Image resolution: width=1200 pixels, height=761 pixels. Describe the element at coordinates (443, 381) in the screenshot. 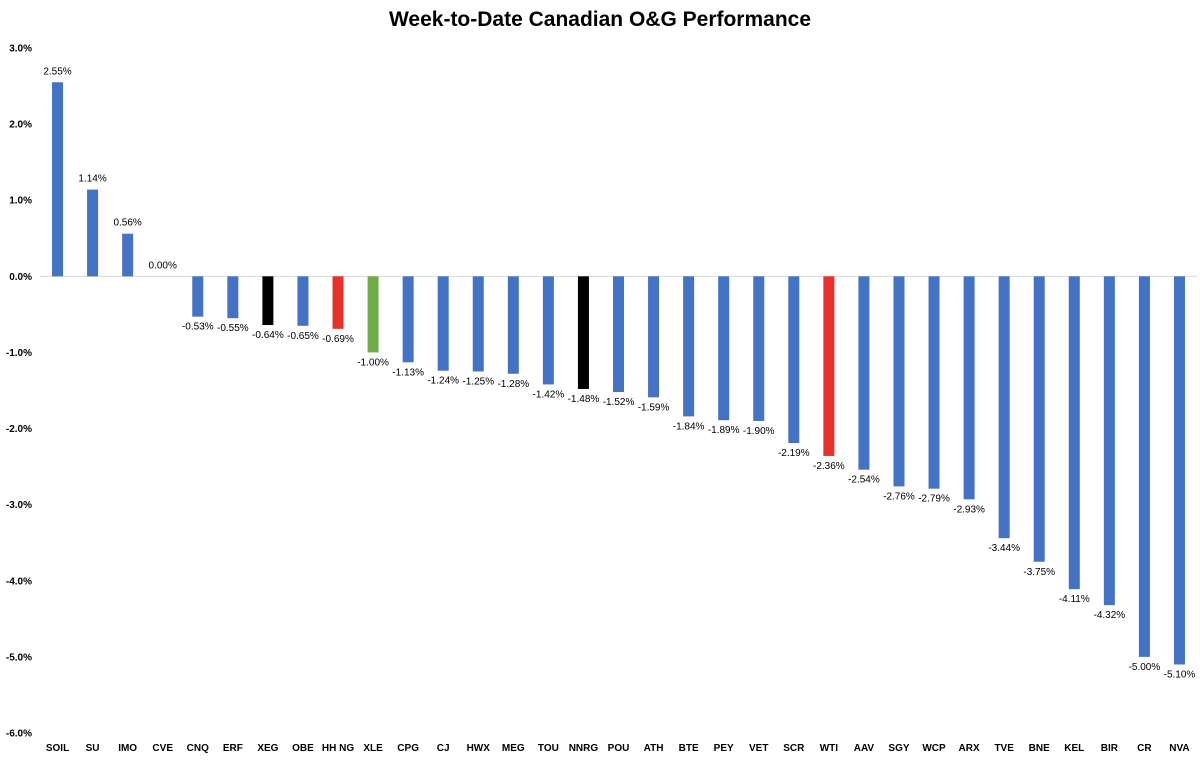

I see `data-label: -1.24%` at that location.